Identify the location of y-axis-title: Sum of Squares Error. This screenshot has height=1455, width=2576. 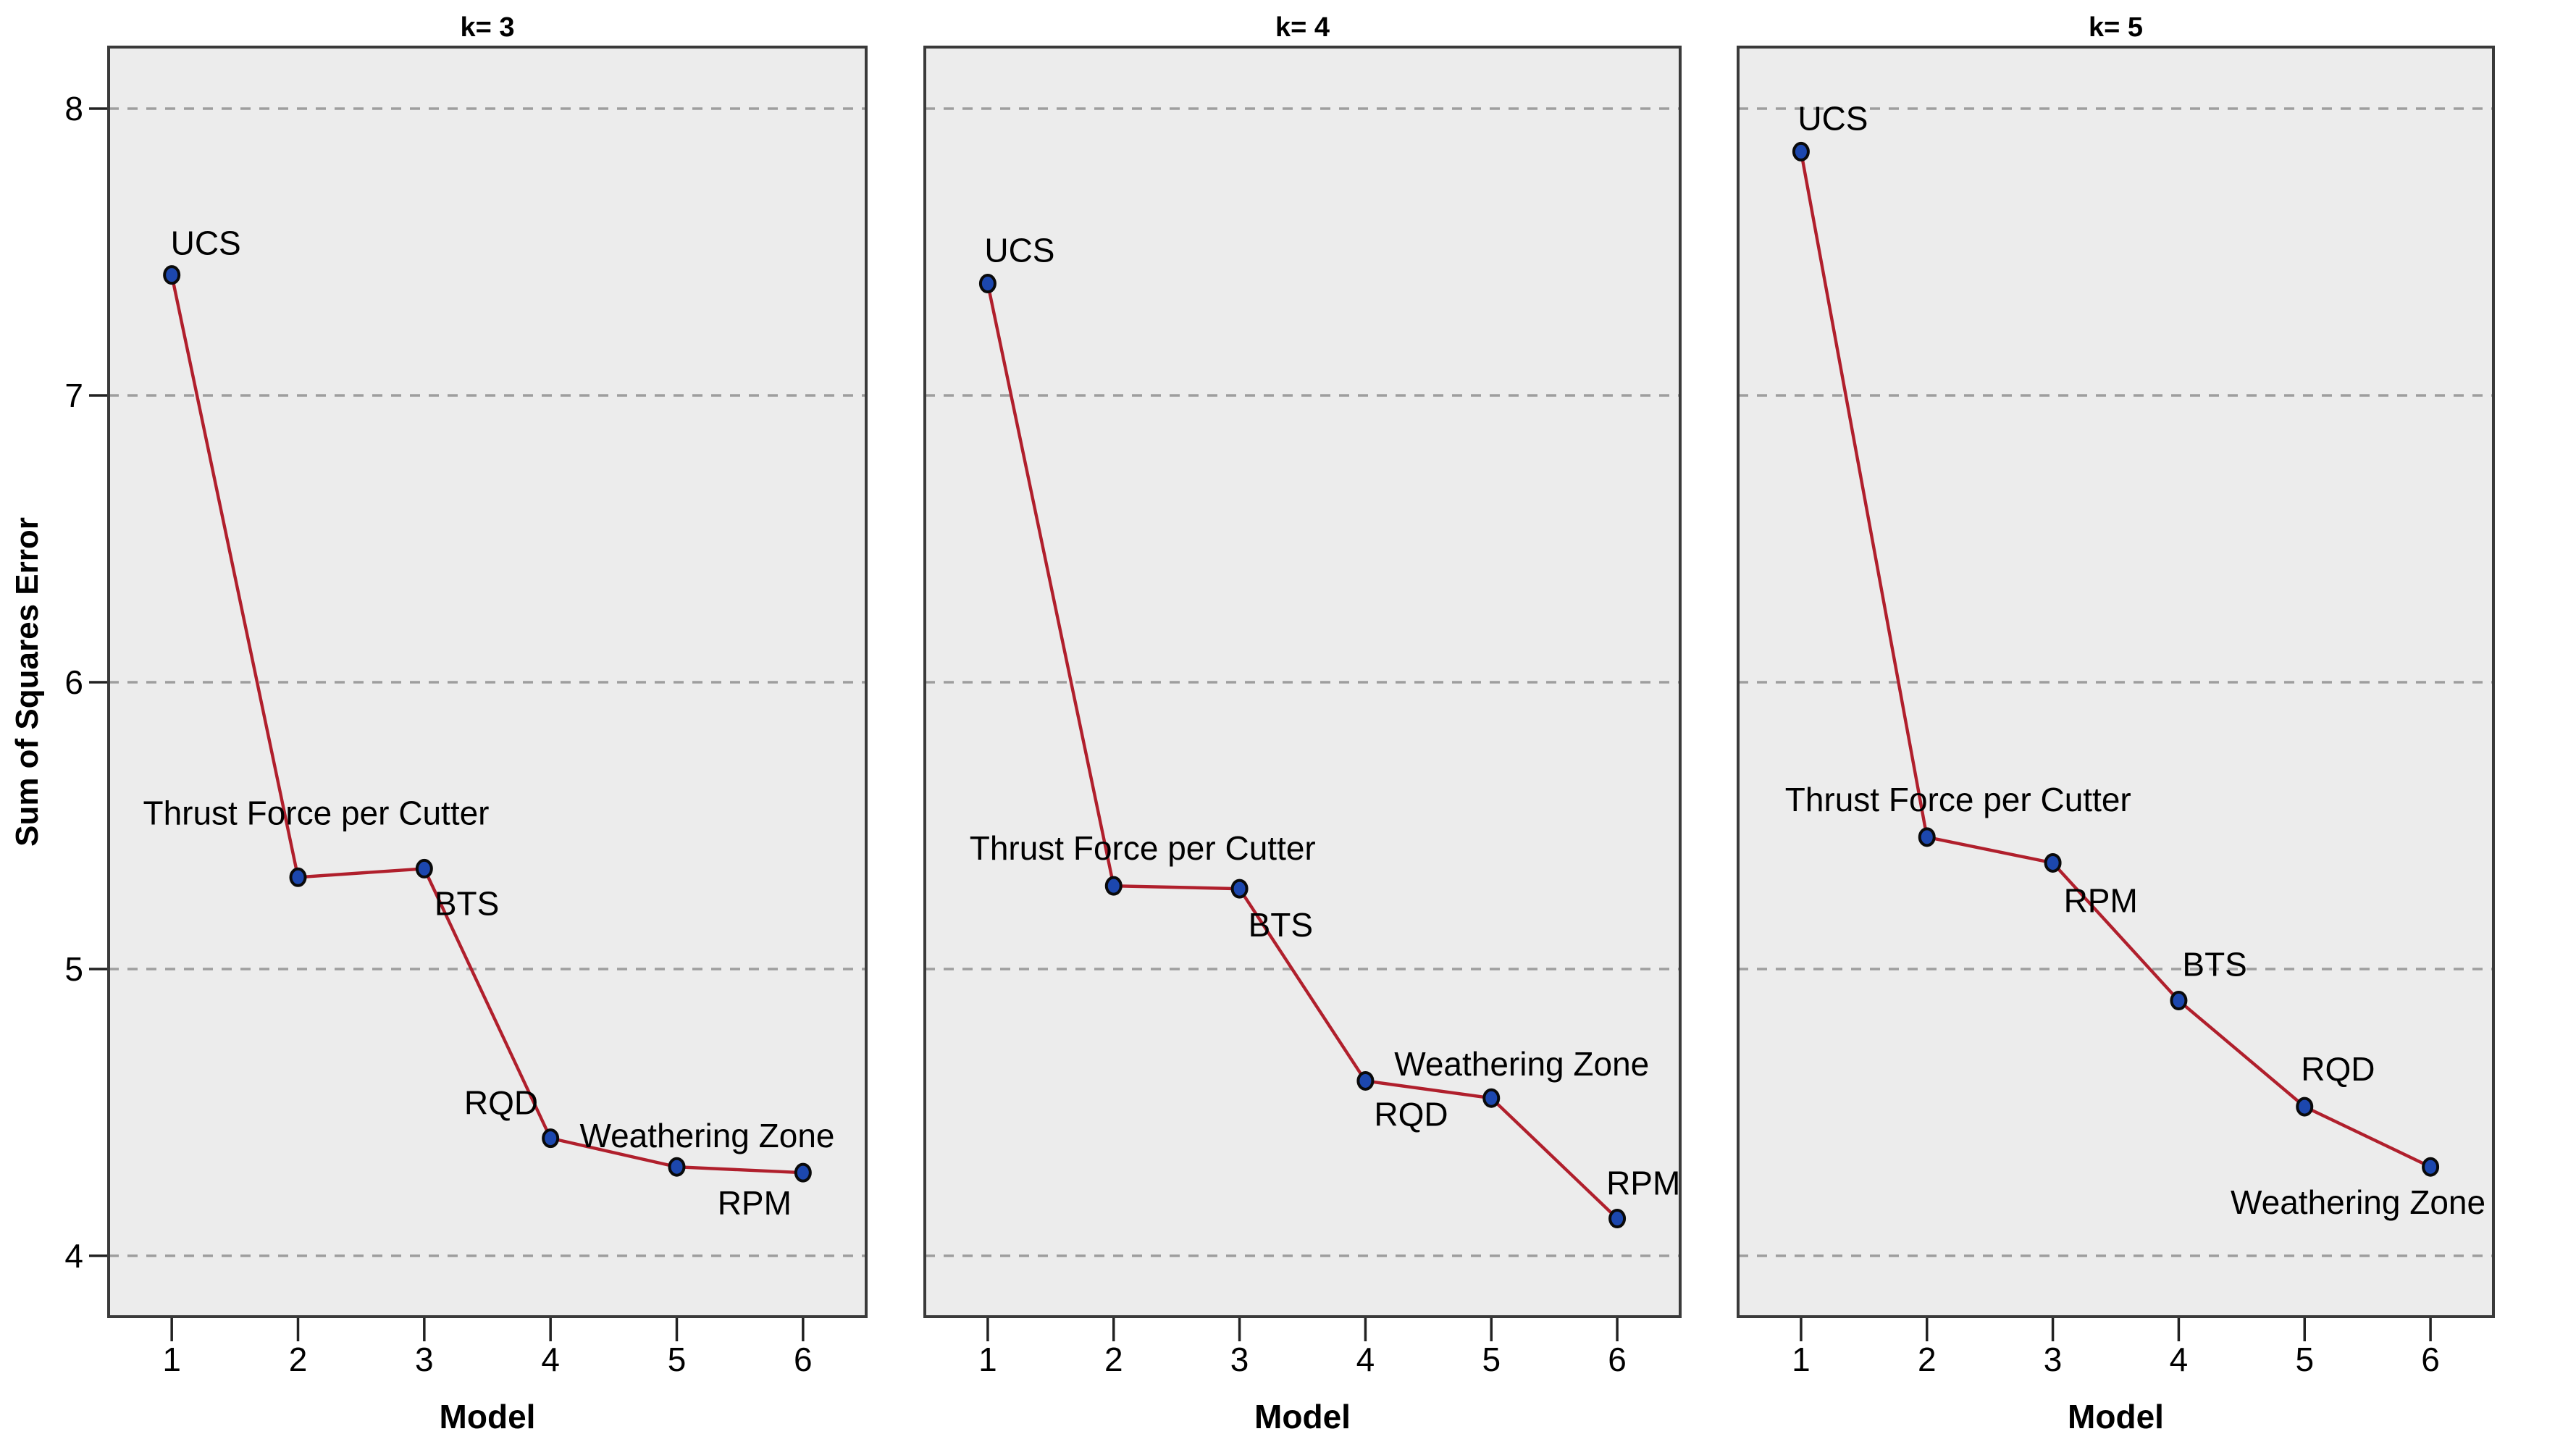
(27, 682).